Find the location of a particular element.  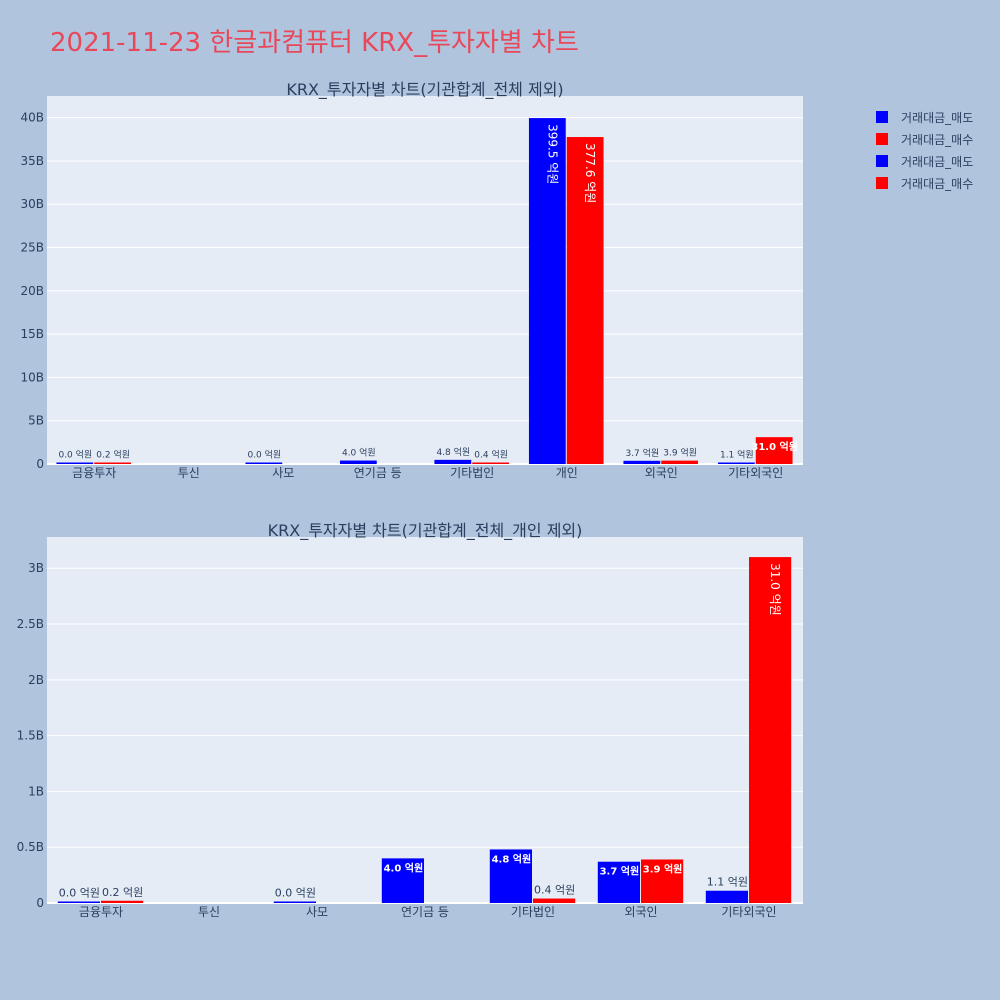

y-tick-label: 35B is located at coordinates (32, 161).